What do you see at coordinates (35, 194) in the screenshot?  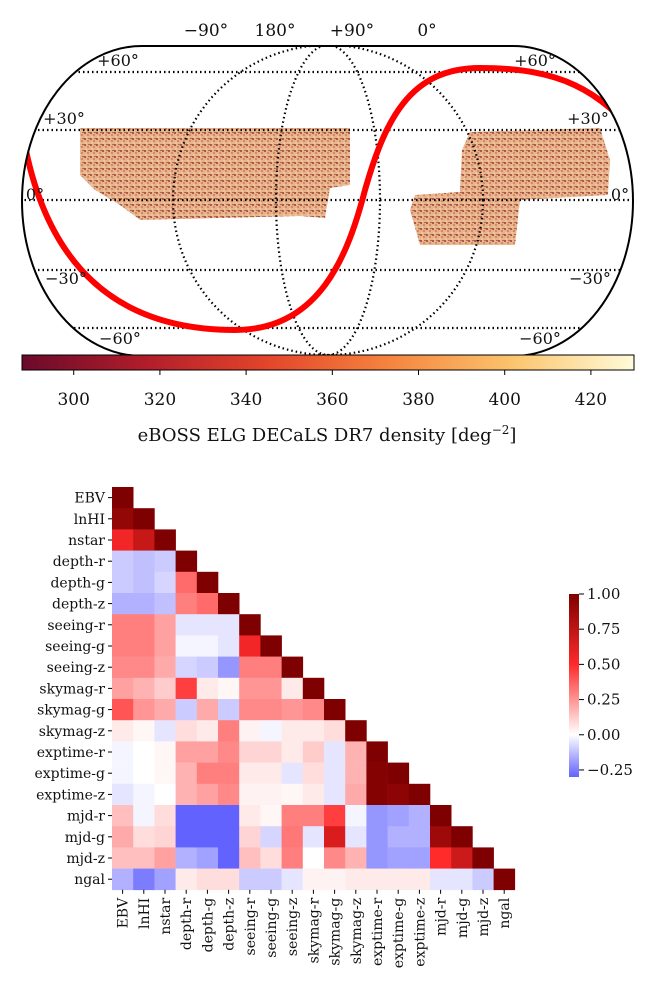 I see `lat-label-left: 0°` at bounding box center [35, 194].